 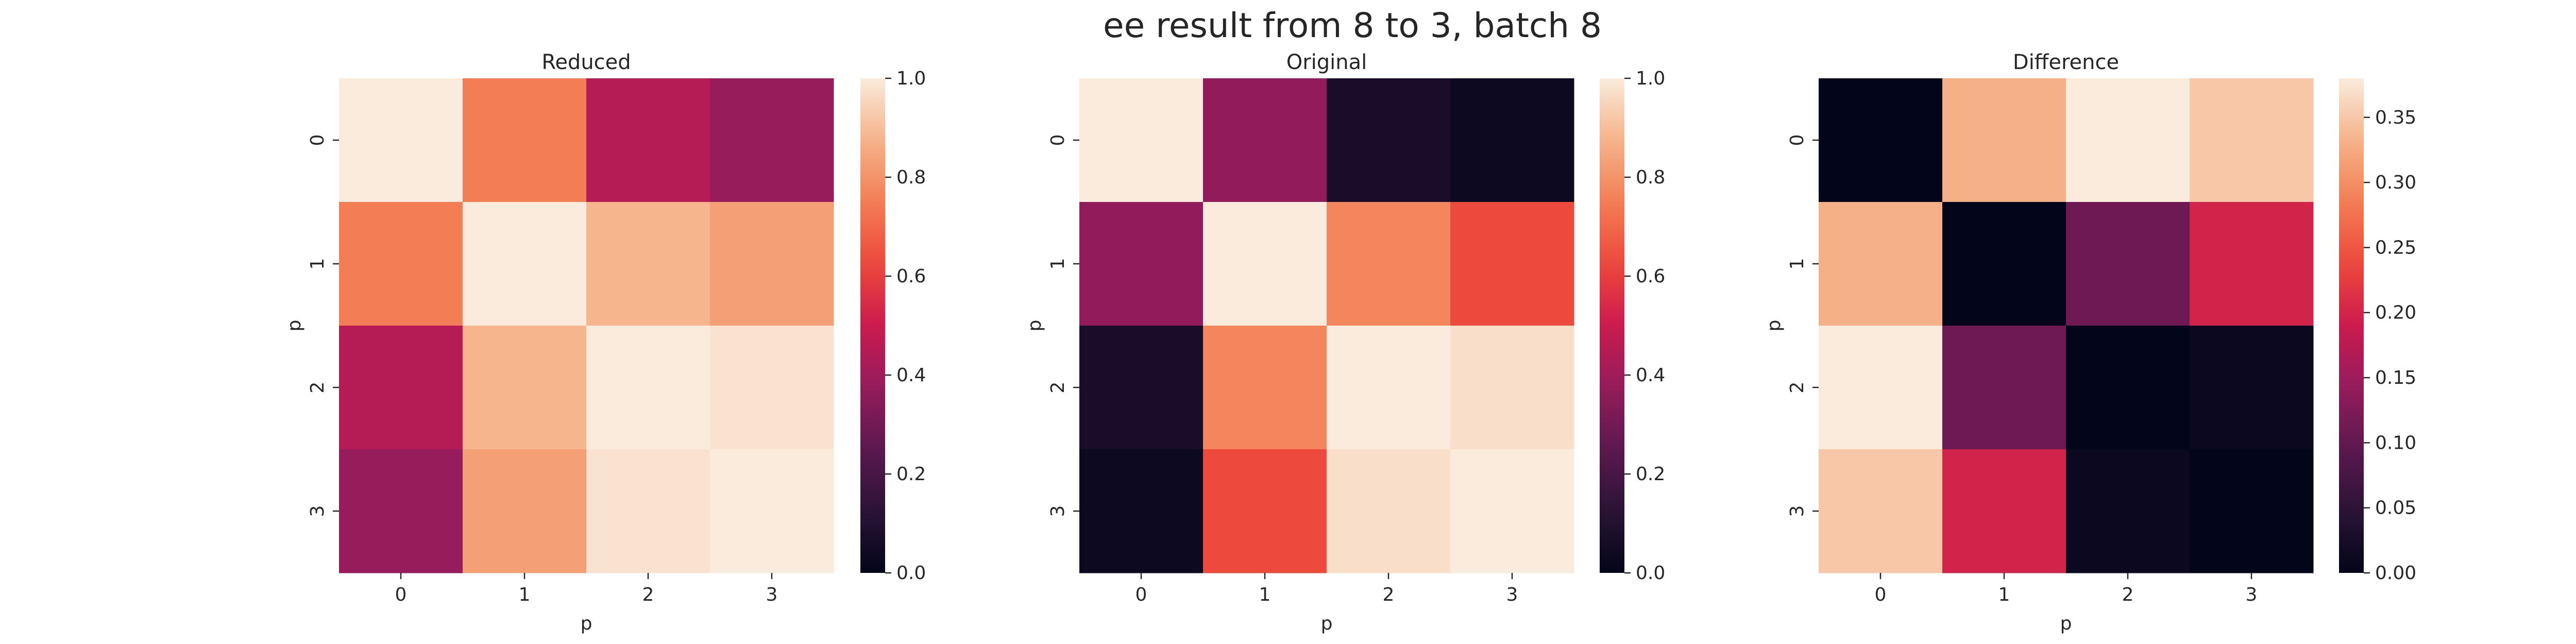 What do you see at coordinates (2395, 313) in the screenshot?
I see `colorbar-tick-label: 0.20` at bounding box center [2395, 313].